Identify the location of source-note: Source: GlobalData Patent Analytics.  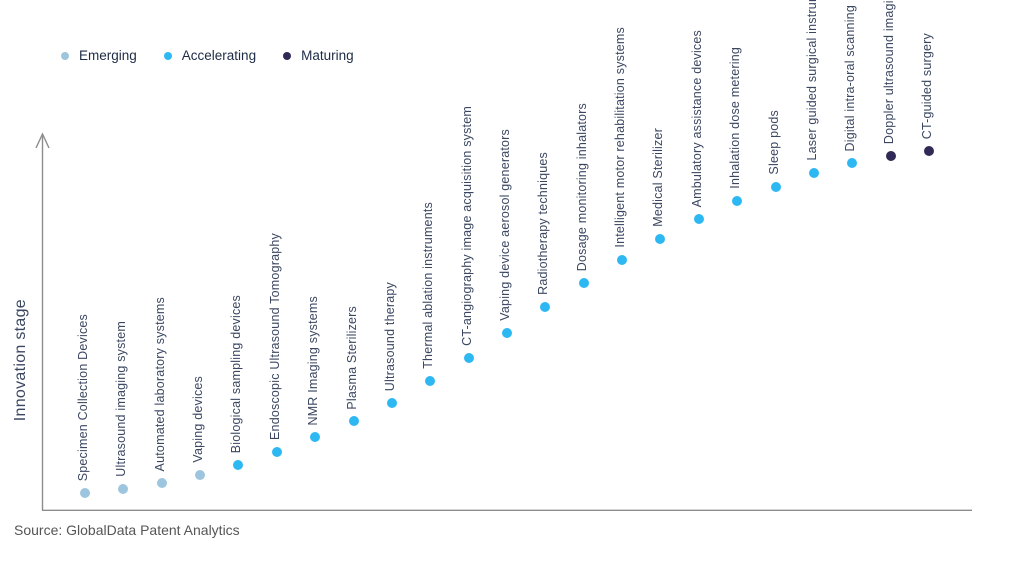
(127, 530).